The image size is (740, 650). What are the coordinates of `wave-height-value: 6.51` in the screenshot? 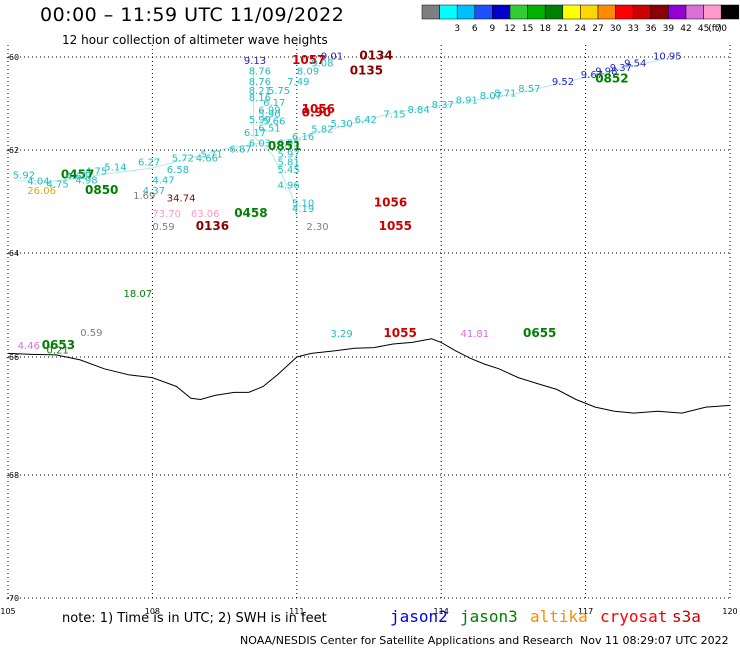 It's located at (269, 128).